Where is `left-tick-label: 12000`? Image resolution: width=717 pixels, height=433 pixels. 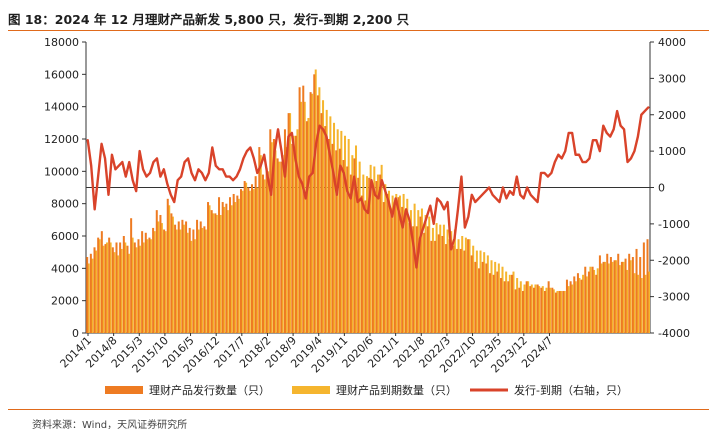 left-tick-label: 12000 is located at coordinates (61, 139).